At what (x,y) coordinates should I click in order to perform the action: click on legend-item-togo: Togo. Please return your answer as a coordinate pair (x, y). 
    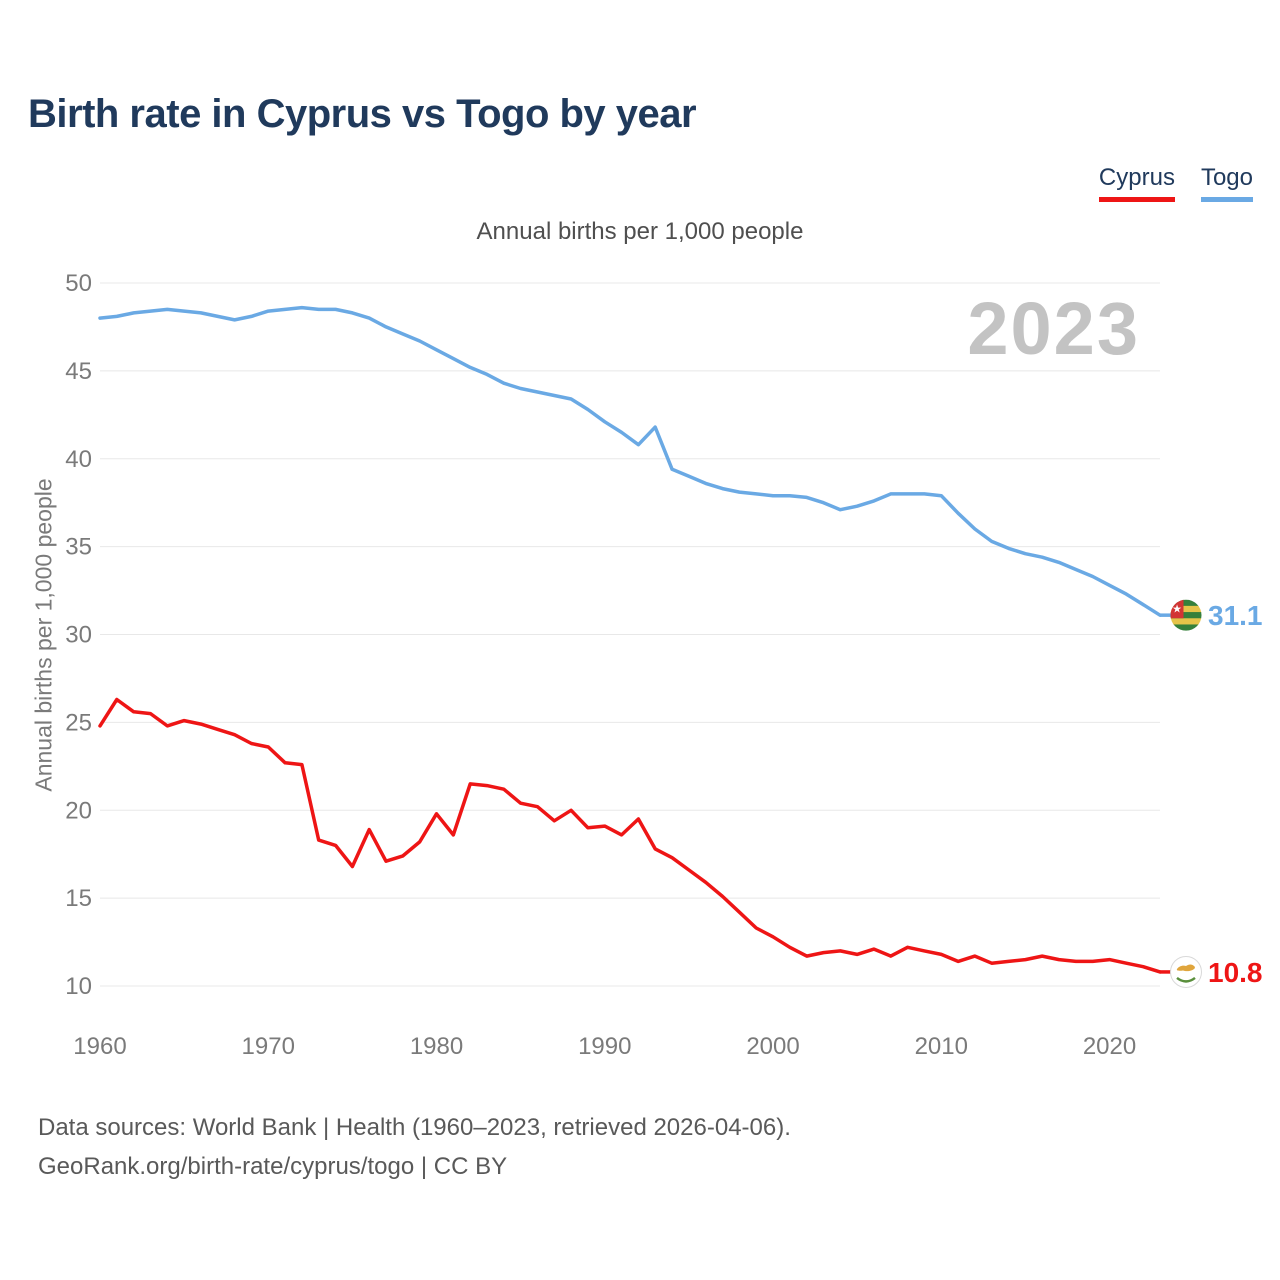
    Looking at the image, I should click on (1226, 183).